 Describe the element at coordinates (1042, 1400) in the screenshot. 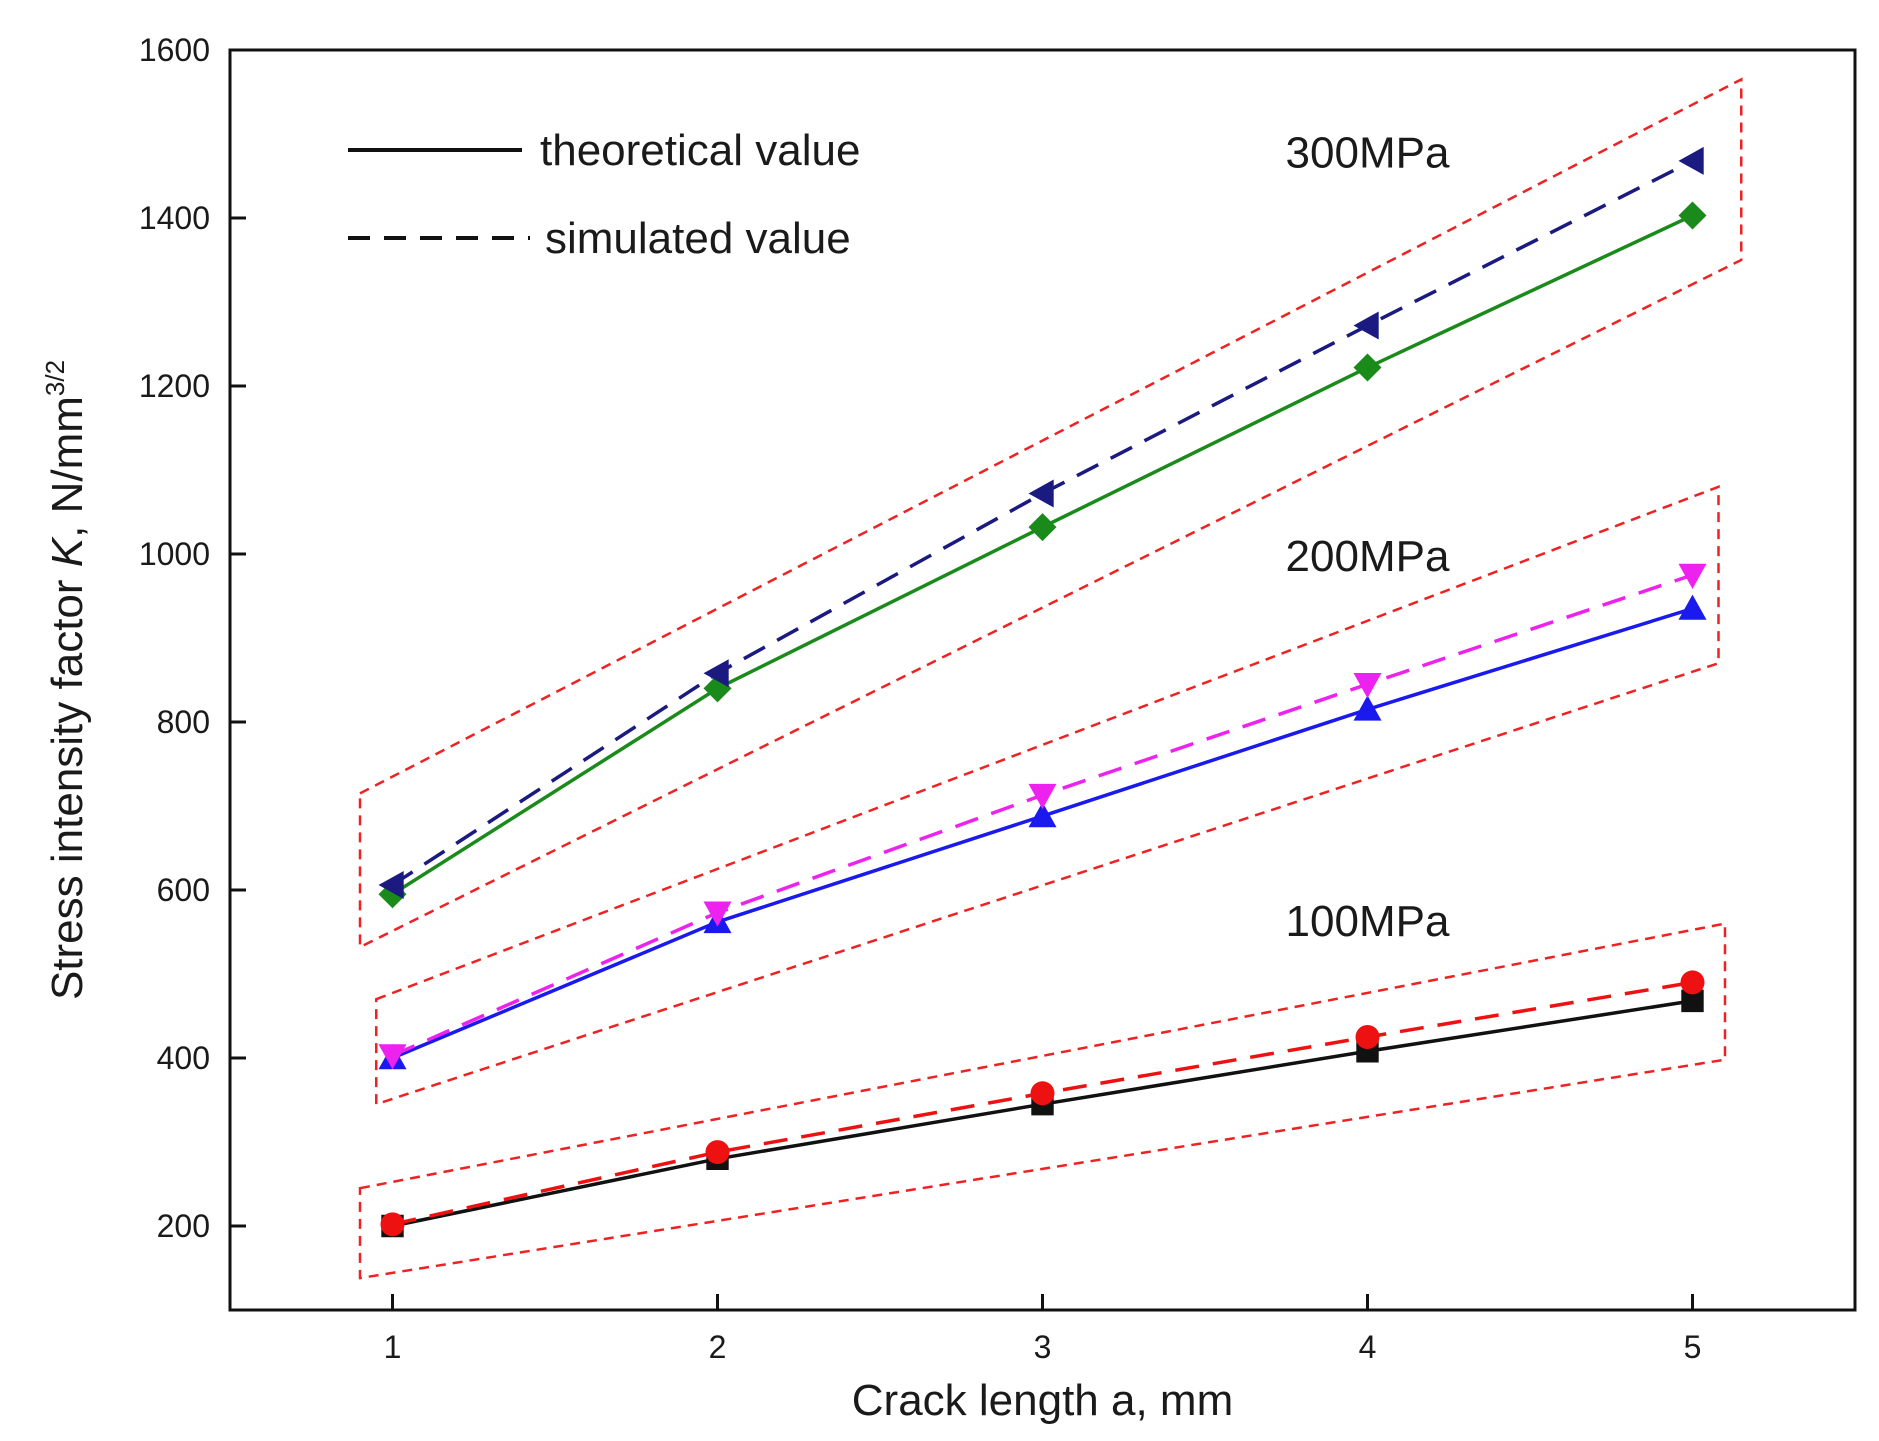

I see `x-axis-title: Crack length a, mm` at that location.